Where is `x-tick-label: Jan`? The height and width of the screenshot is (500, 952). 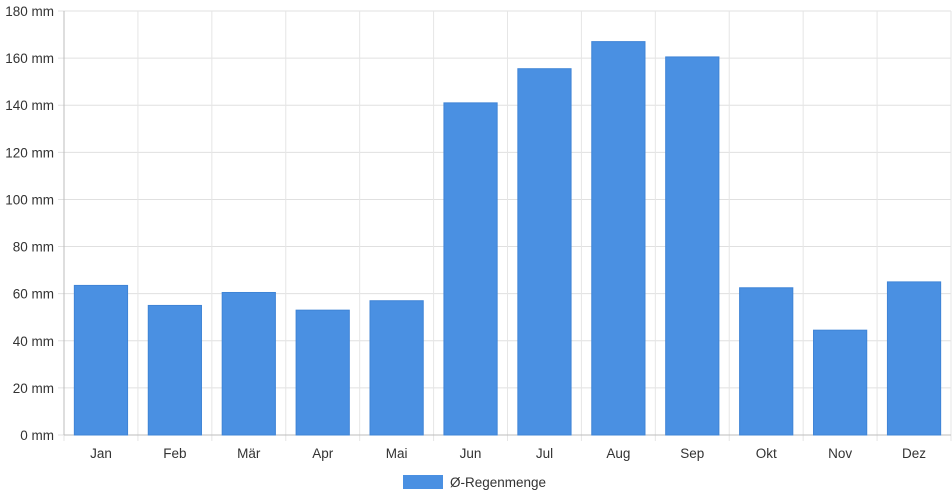 x-tick-label: Jan is located at coordinates (101, 453).